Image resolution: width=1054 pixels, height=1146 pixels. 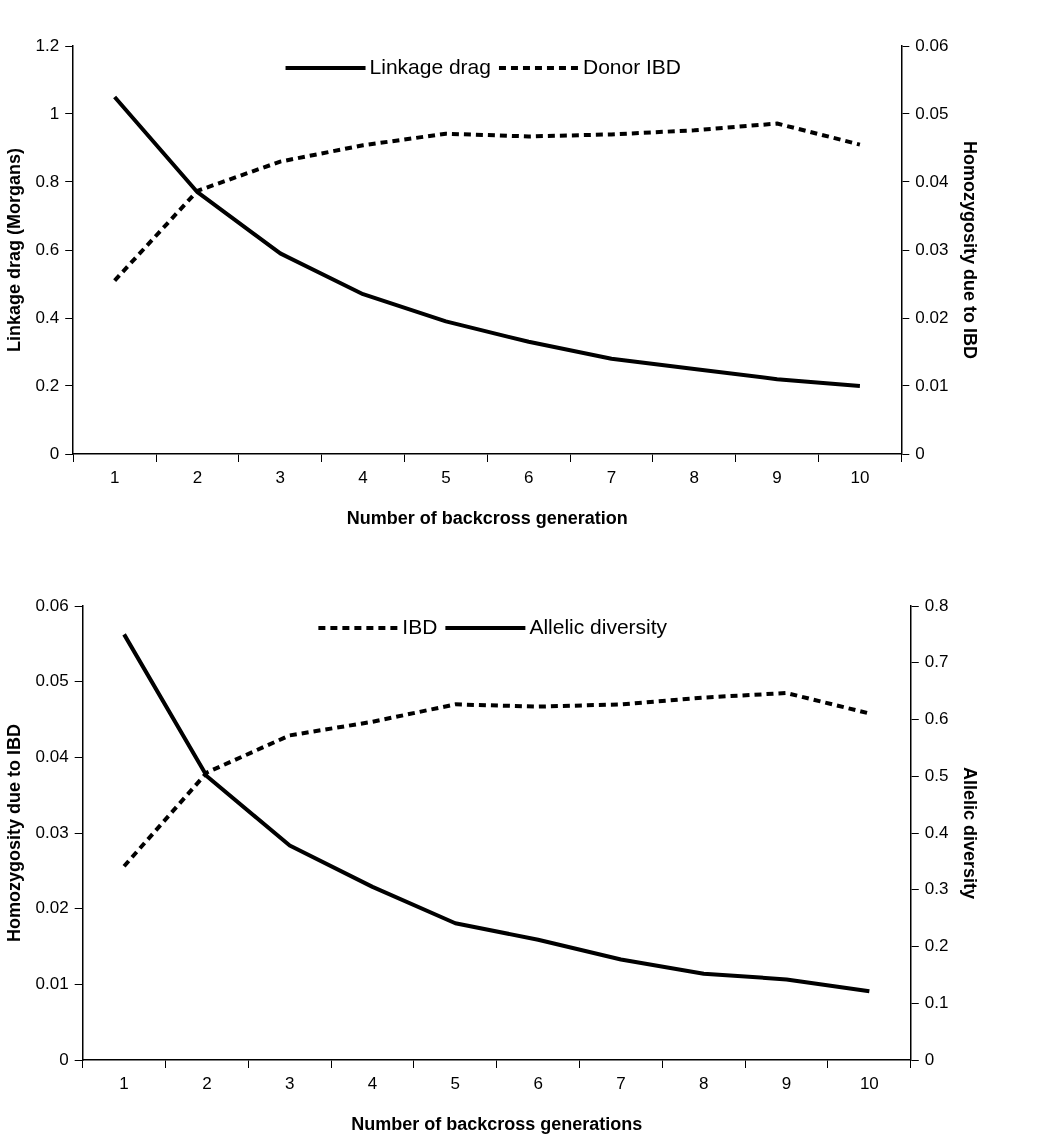 What do you see at coordinates (47, 385) in the screenshot?
I see `y-tick-label: 0.2` at bounding box center [47, 385].